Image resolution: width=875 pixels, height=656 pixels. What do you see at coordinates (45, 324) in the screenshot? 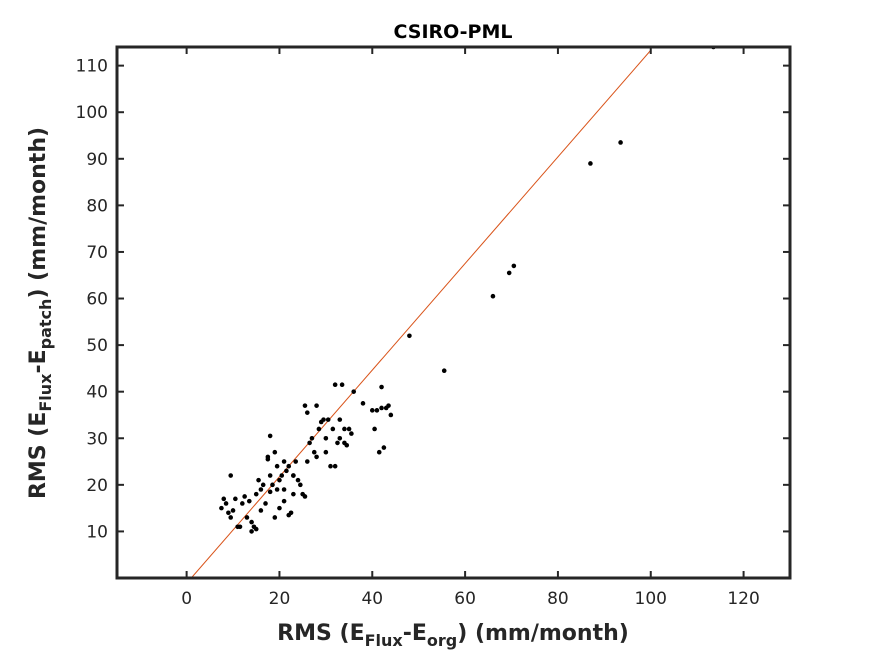
I see `y-axis-title-sub2: patch` at bounding box center [45, 324].